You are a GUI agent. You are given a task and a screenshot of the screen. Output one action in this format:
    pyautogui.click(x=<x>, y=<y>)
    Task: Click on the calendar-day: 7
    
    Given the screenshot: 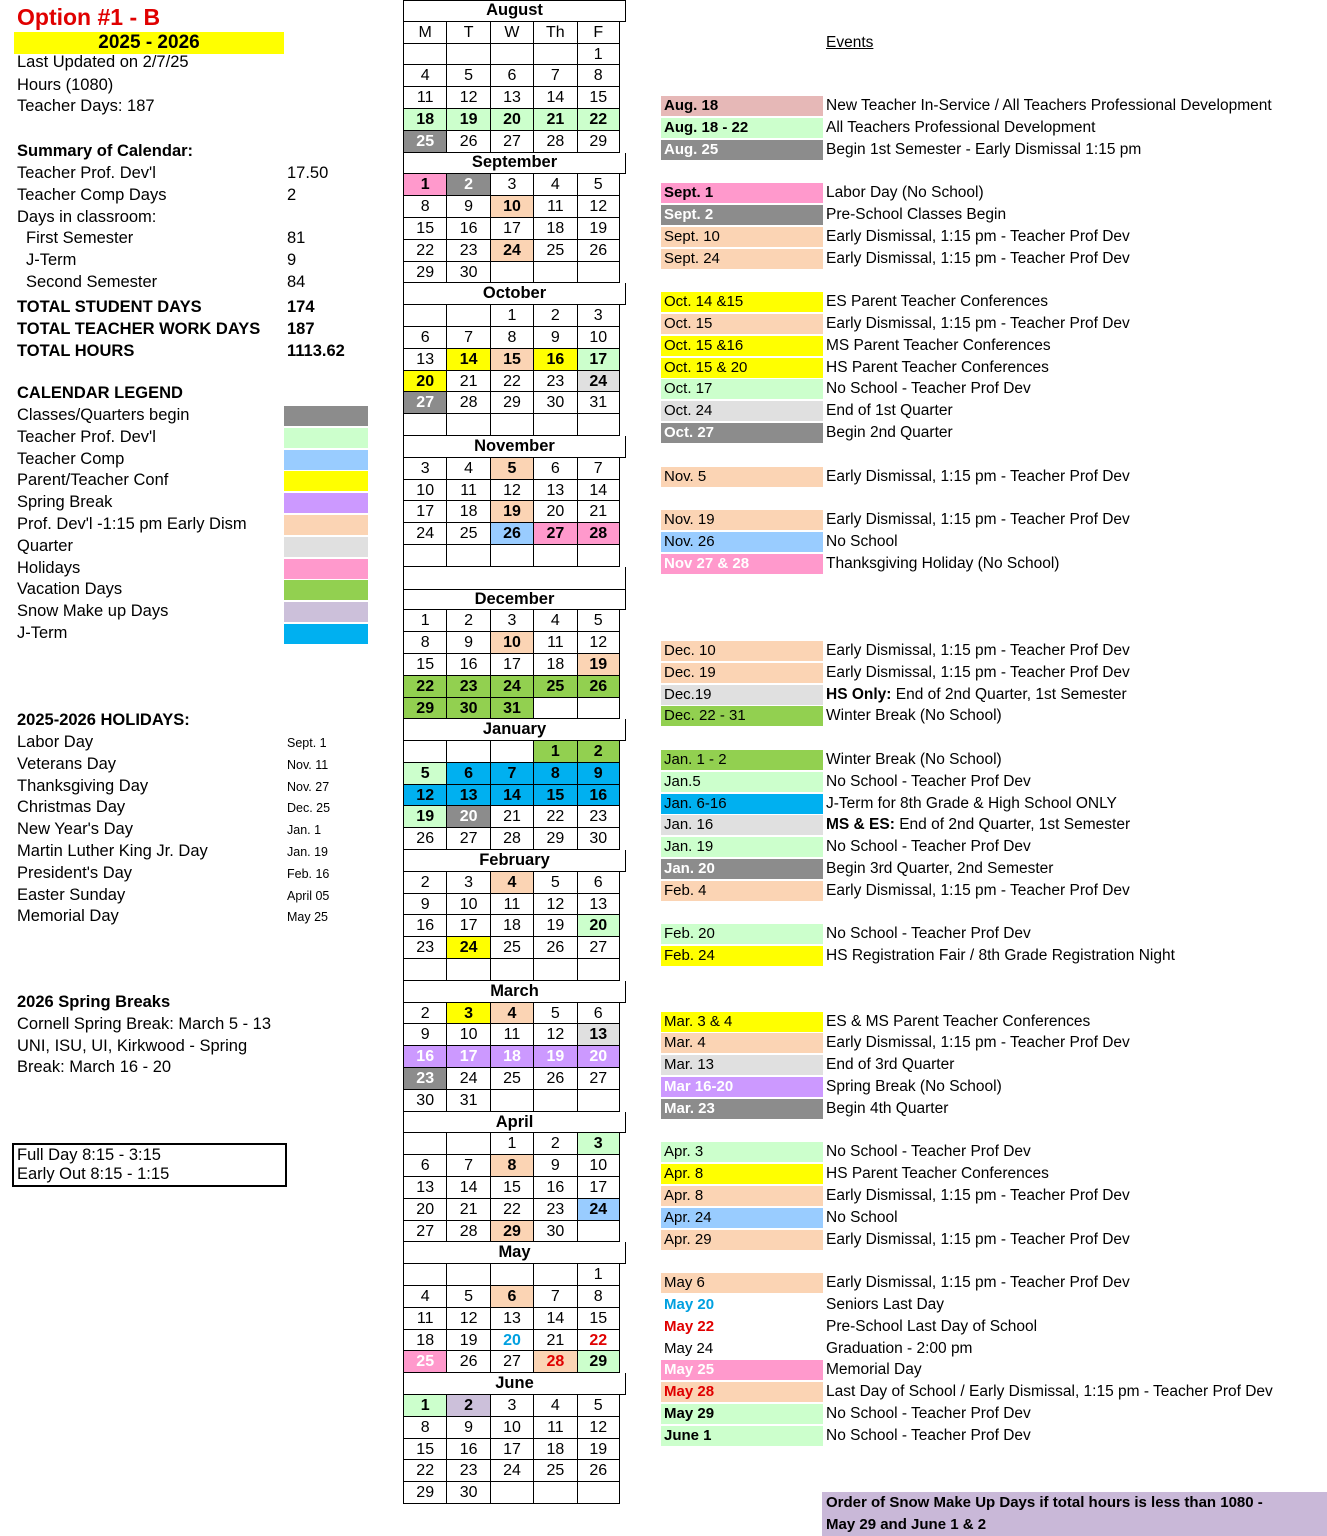 What is the action you would take?
    pyautogui.click(x=511, y=773)
    